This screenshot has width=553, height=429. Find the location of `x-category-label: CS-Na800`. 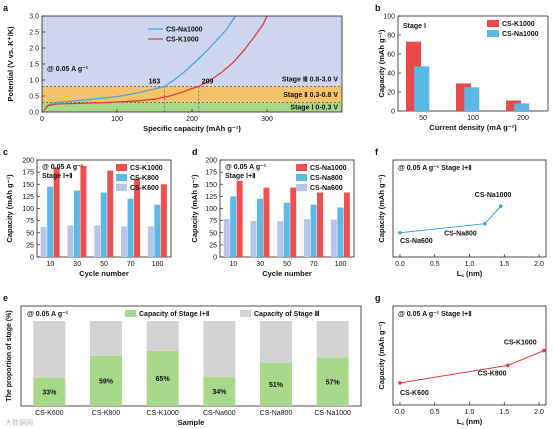

x-category-label: CS-Na800 is located at coordinates (276, 413).